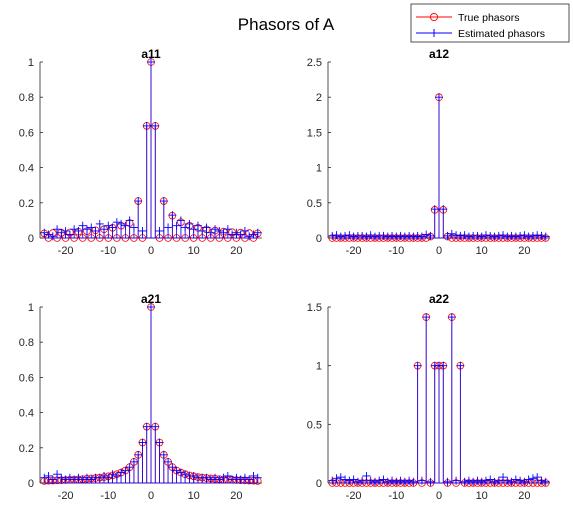 The height and width of the screenshot is (506, 573). Describe the element at coordinates (434, 33) in the screenshot. I see `legend-plus-marker` at that location.